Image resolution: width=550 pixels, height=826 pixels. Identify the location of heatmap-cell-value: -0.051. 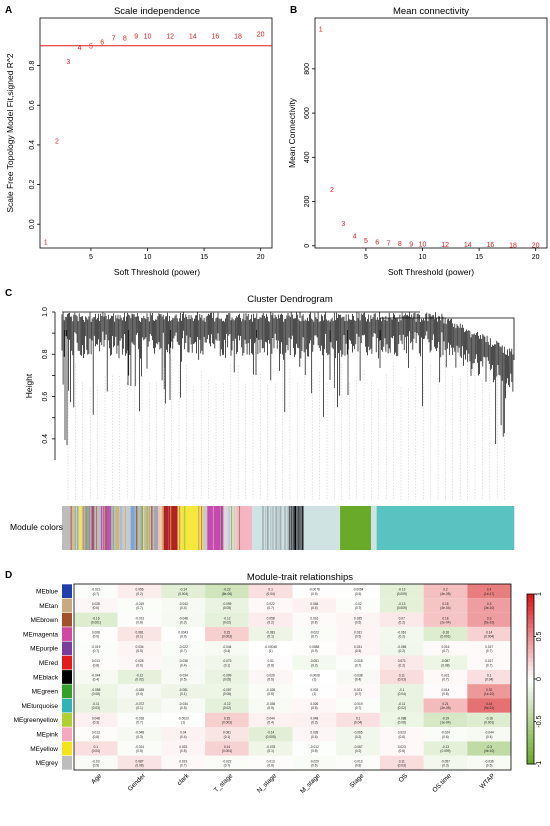
(314, 661).